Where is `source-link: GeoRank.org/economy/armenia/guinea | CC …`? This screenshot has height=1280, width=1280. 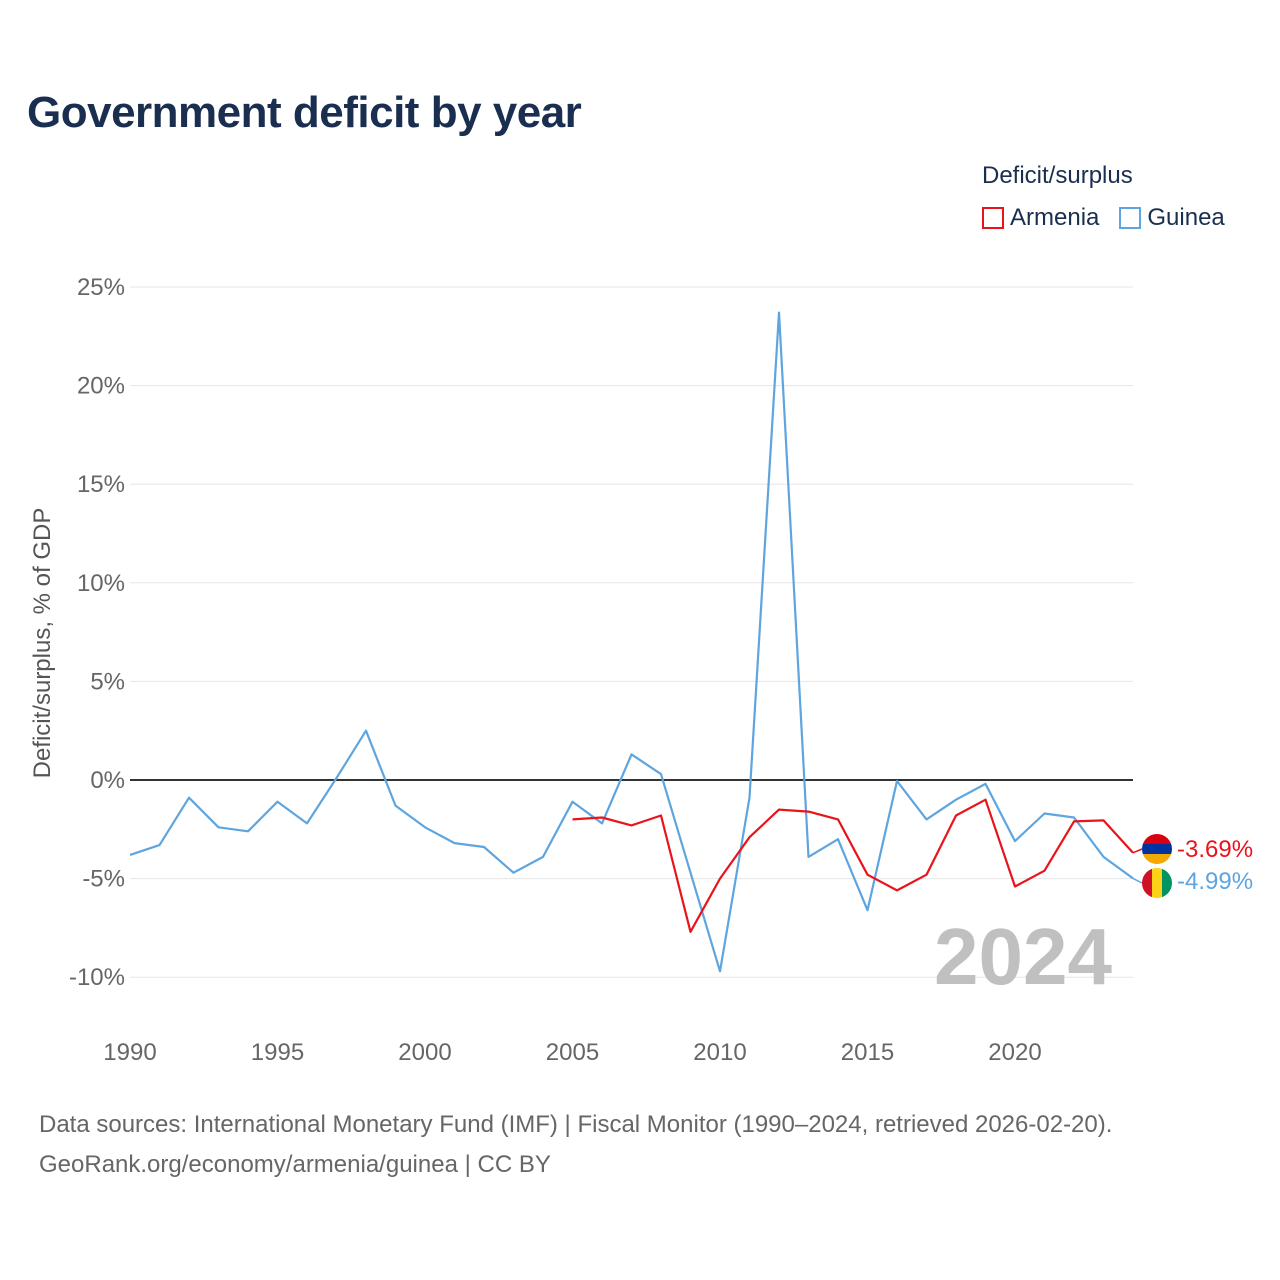 source-link: GeoRank.org/economy/armenia/guinea | CC … is located at coordinates (295, 1164).